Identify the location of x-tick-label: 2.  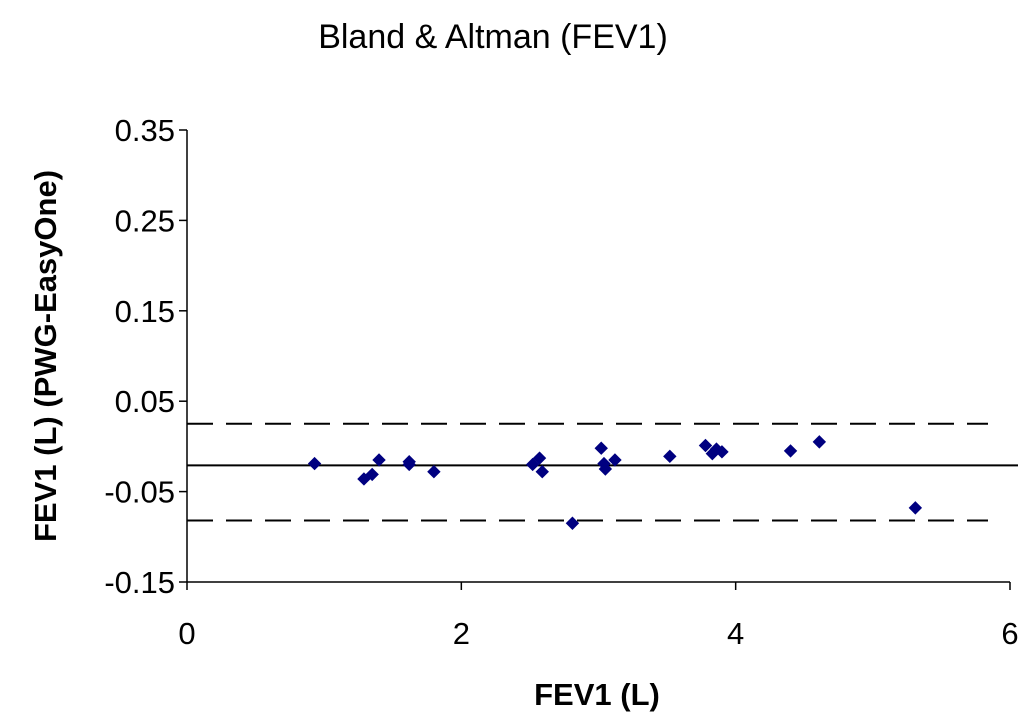
(461, 633).